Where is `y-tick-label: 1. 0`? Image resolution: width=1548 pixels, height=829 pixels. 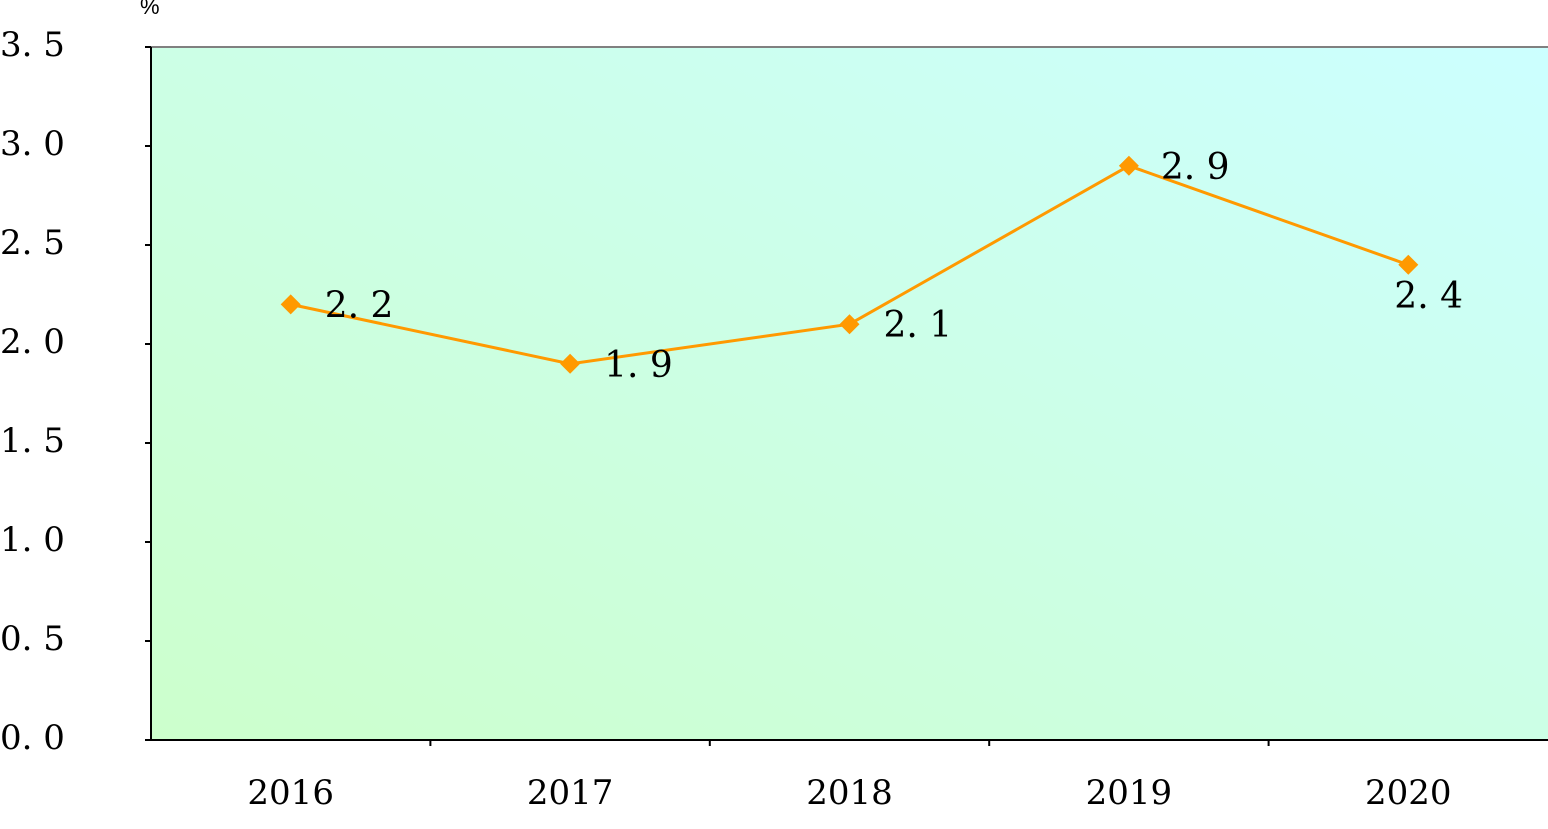 y-tick-label: 1. 0 is located at coordinates (32, 540).